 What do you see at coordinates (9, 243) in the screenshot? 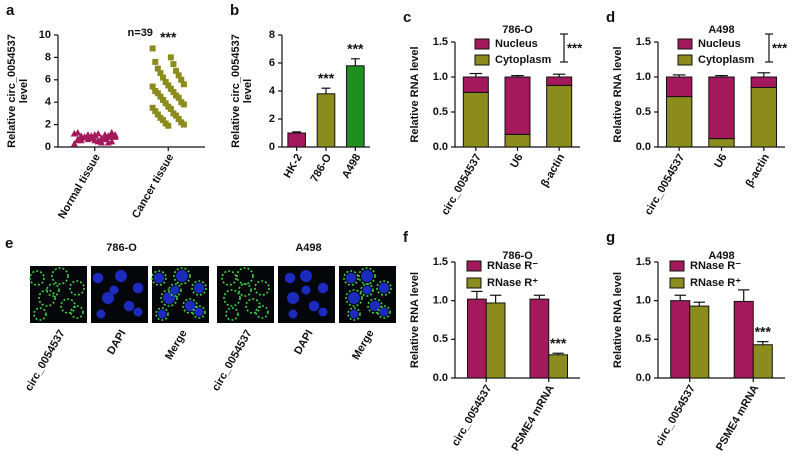
I see `panel-label: e` at bounding box center [9, 243].